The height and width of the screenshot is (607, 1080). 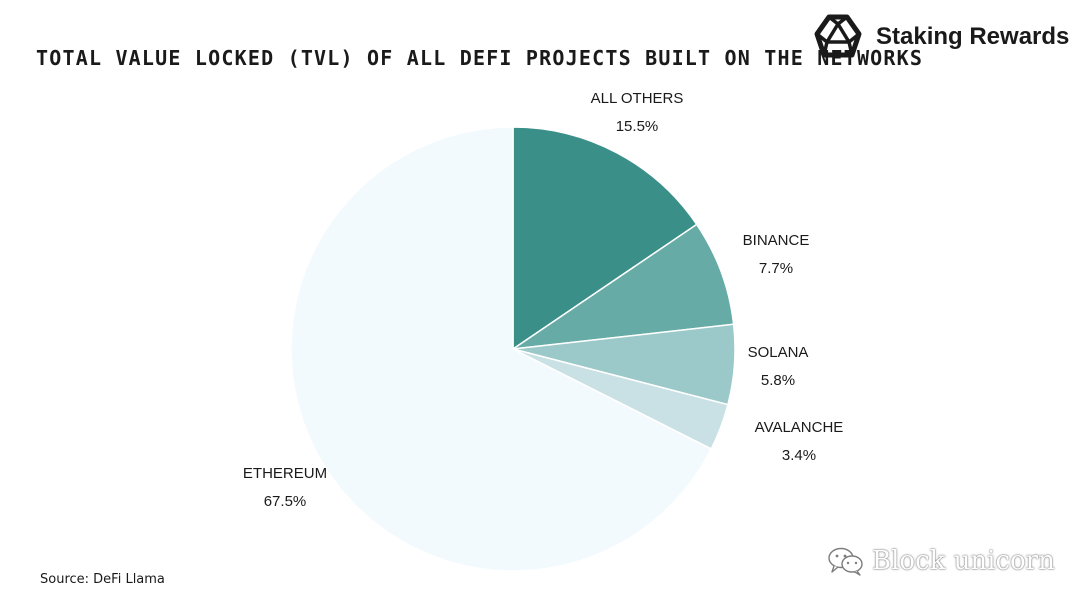 I want to click on slice-label: BINANCE, so click(x=776, y=240).